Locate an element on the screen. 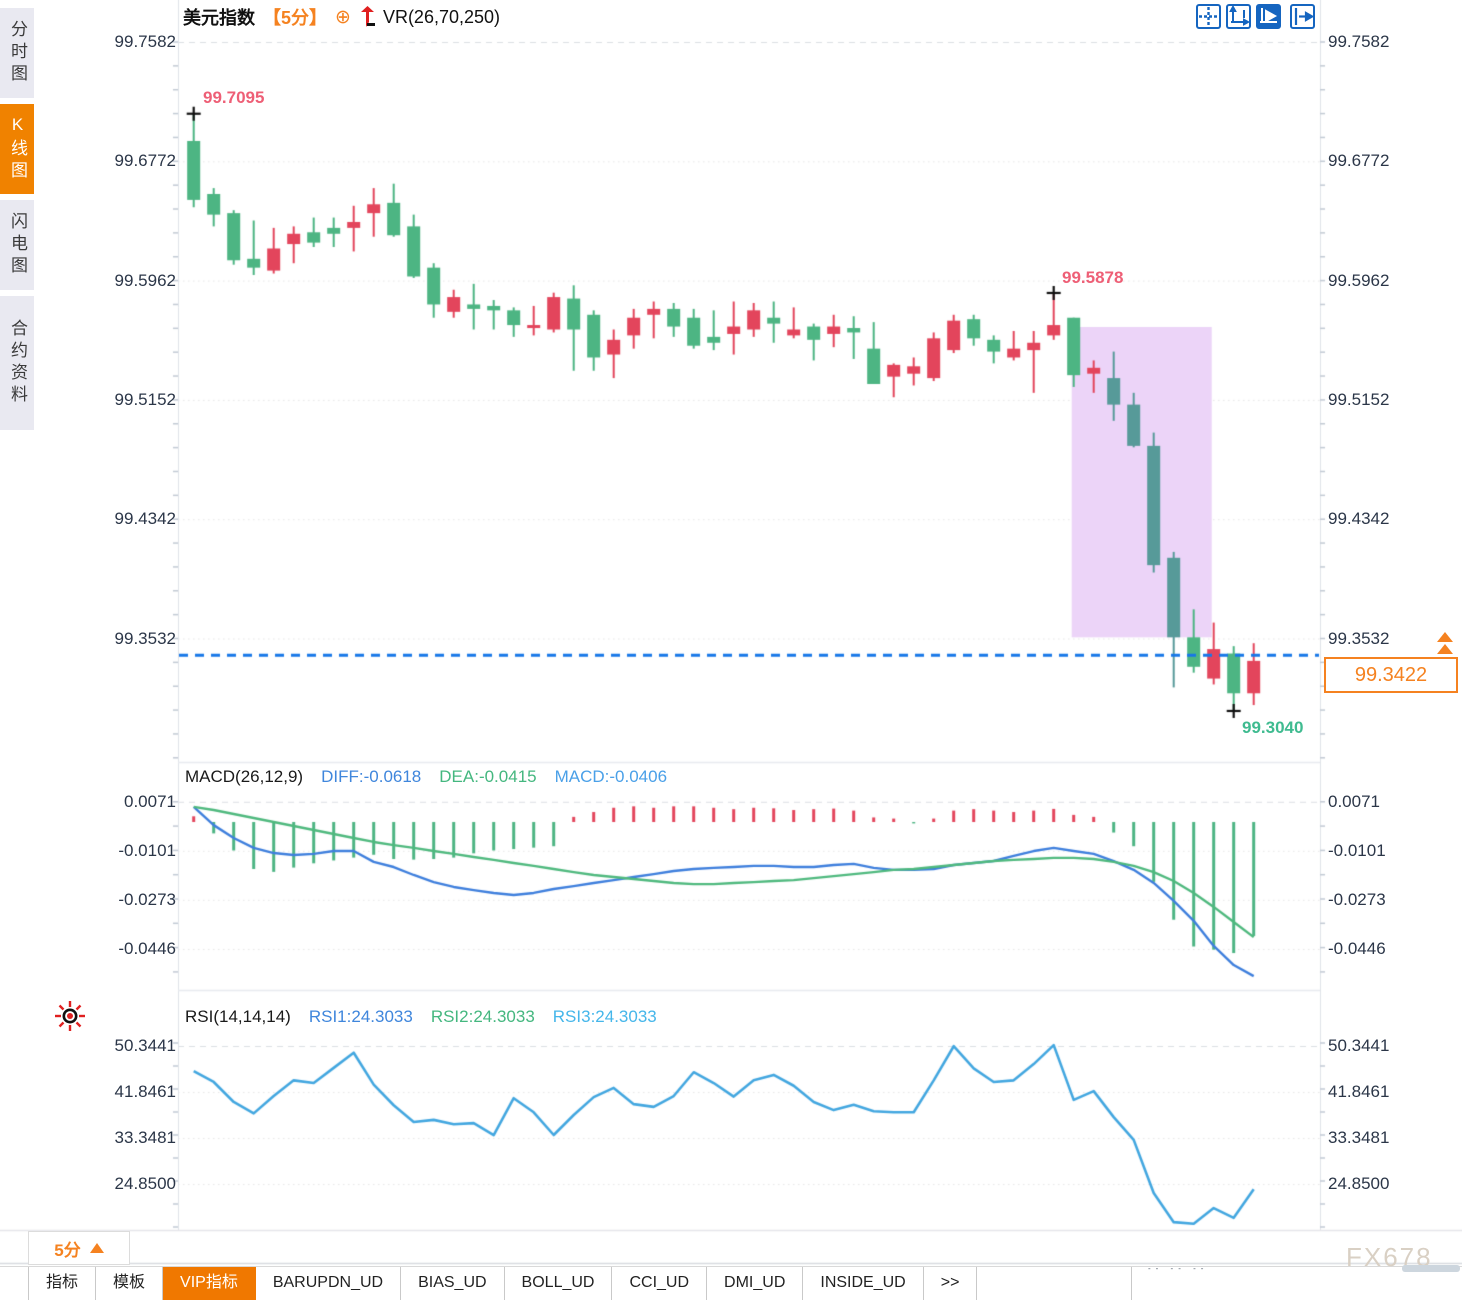 The height and width of the screenshot is (1300, 1462). rsi3-value: RSI3:24.3033 is located at coordinates (604, 1016).